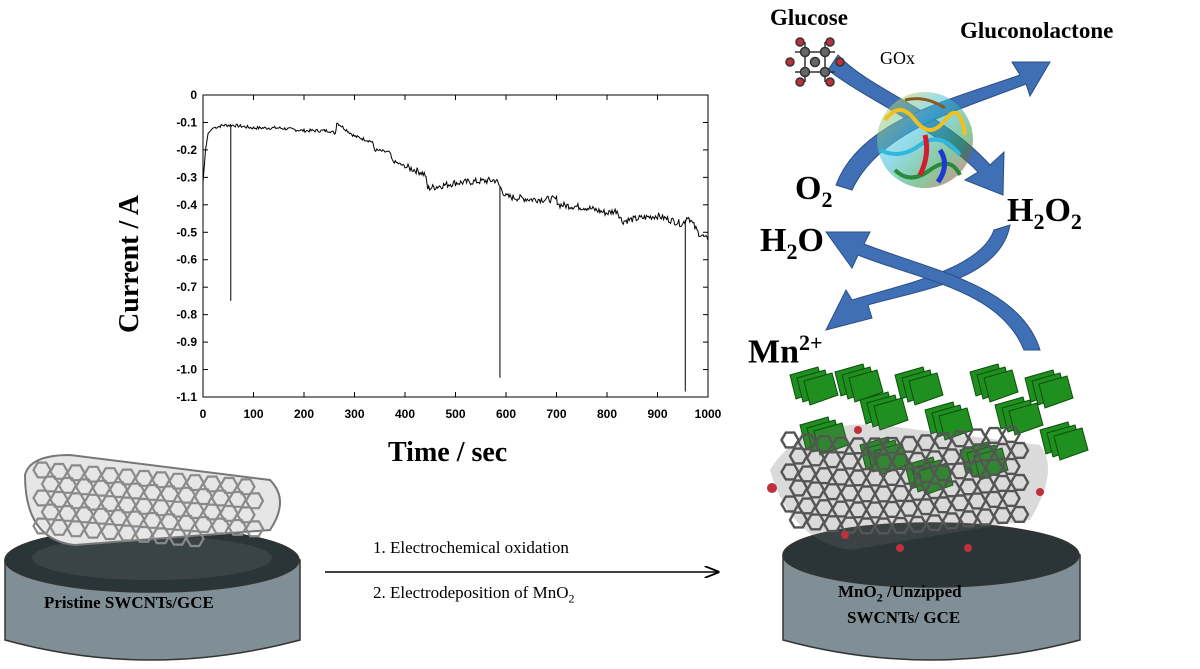 The height and width of the screenshot is (669, 1200). I want to click on h2o-label: H2O, so click(792, 243).